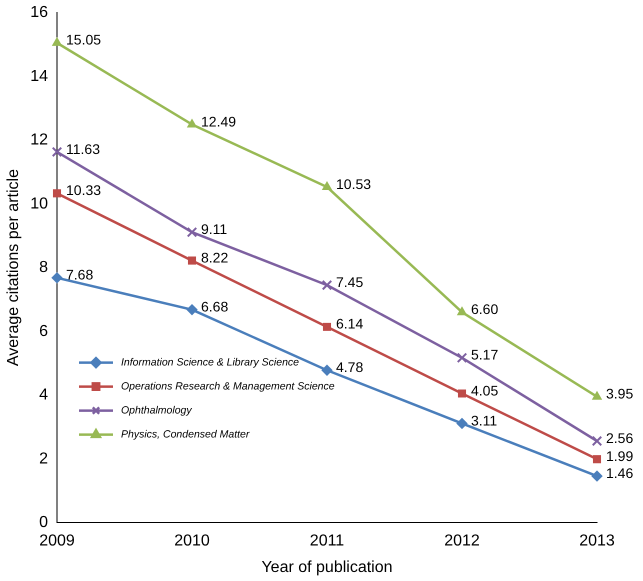  I want to click on x-tick-label: 2009, so click(57, 541).